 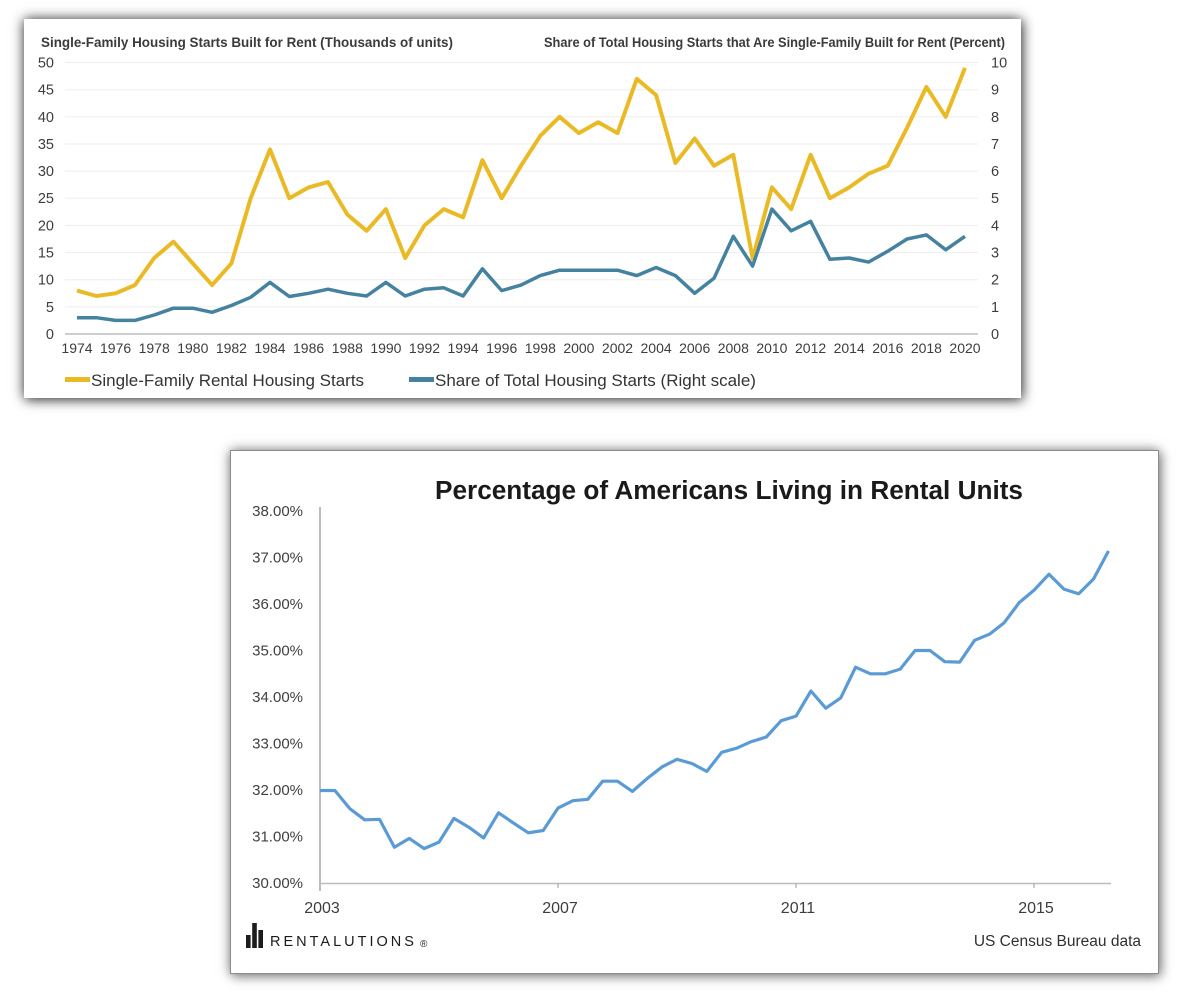 What do you see at coordinates (656, 348) in the screenshot?
I see `svg-text: 2004` at bounding box center [656, 348].